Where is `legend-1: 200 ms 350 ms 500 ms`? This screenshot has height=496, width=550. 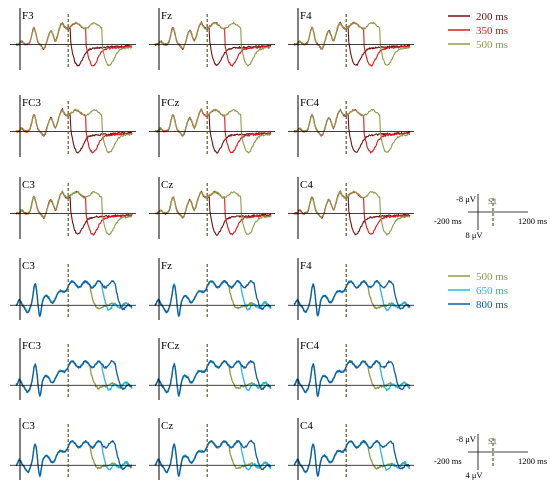 legend-1: 200 ms 350 ms 500 ms is located at coordinates (478, 31).